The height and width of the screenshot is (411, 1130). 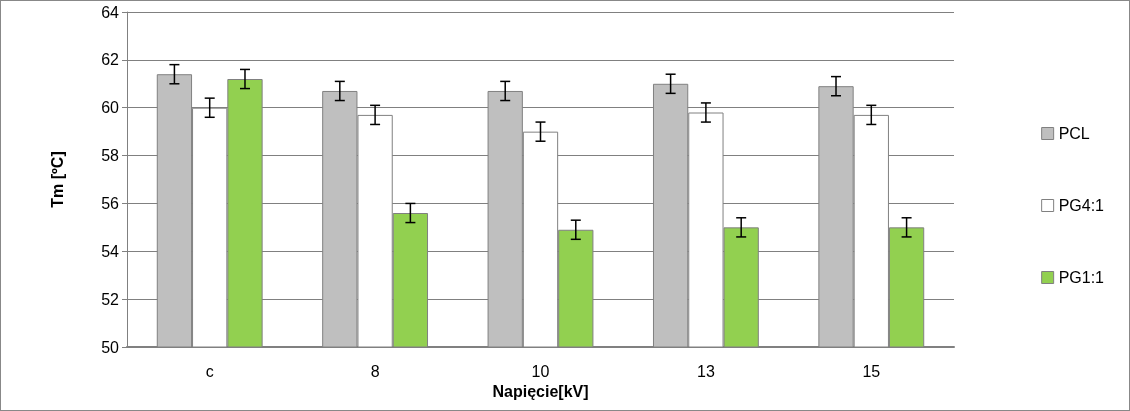 I want to click on x-tick-label: 13, so click(x=706, y=371).